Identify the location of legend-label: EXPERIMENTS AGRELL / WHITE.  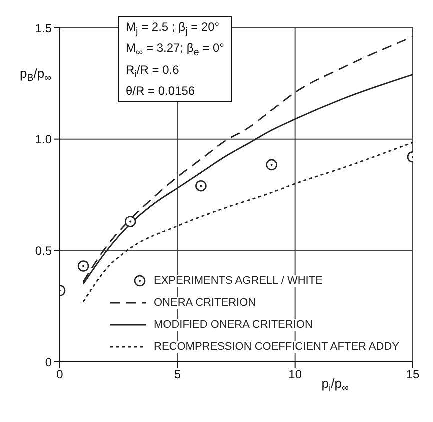
(238, 281).